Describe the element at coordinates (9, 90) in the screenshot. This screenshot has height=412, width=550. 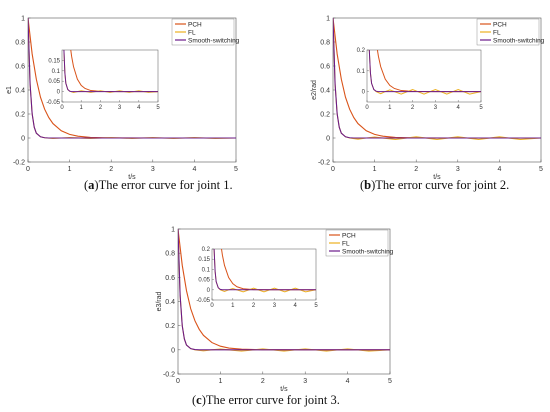
I see `y-axis-label: e1` at that location.